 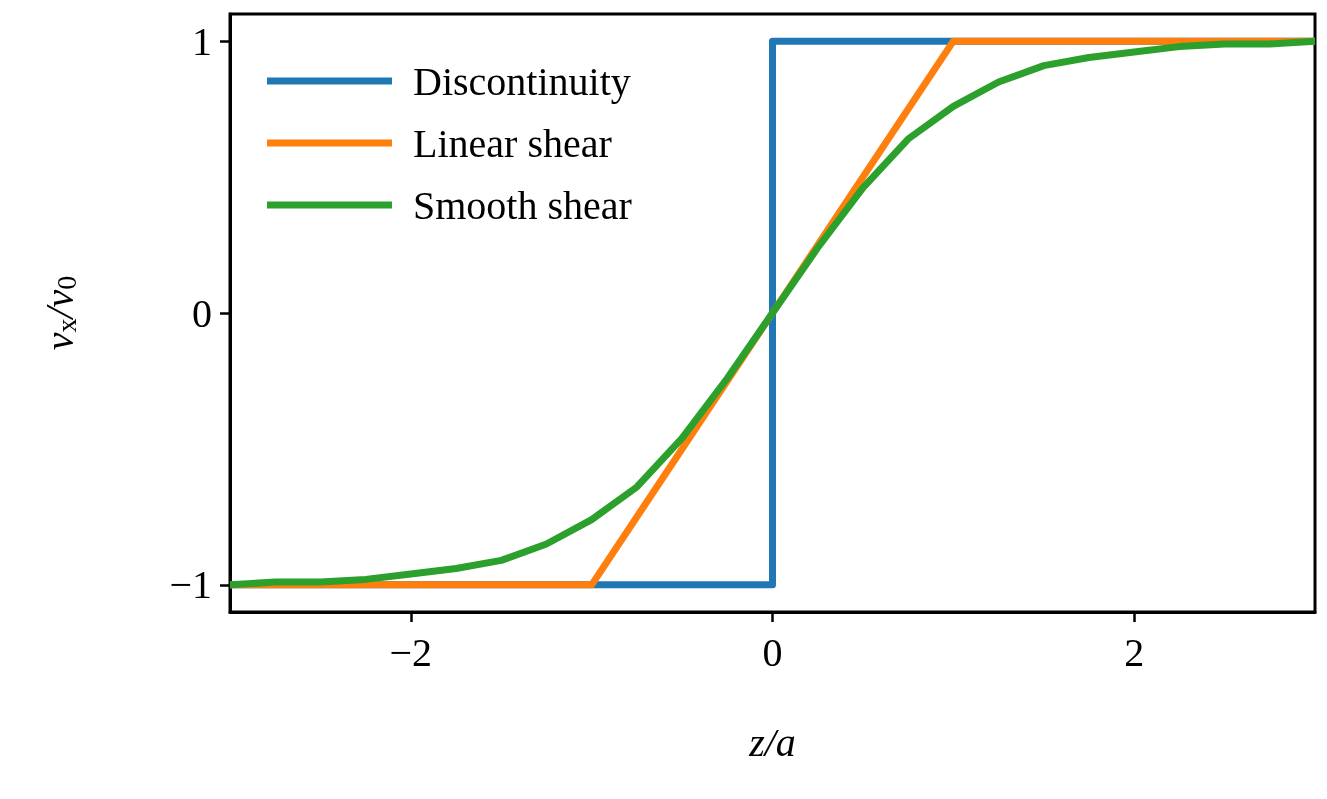 What do you see at coordinates (202, 313) in the screenshot?
I see `y-tick-label: 0` at bounding box center [202, 313].